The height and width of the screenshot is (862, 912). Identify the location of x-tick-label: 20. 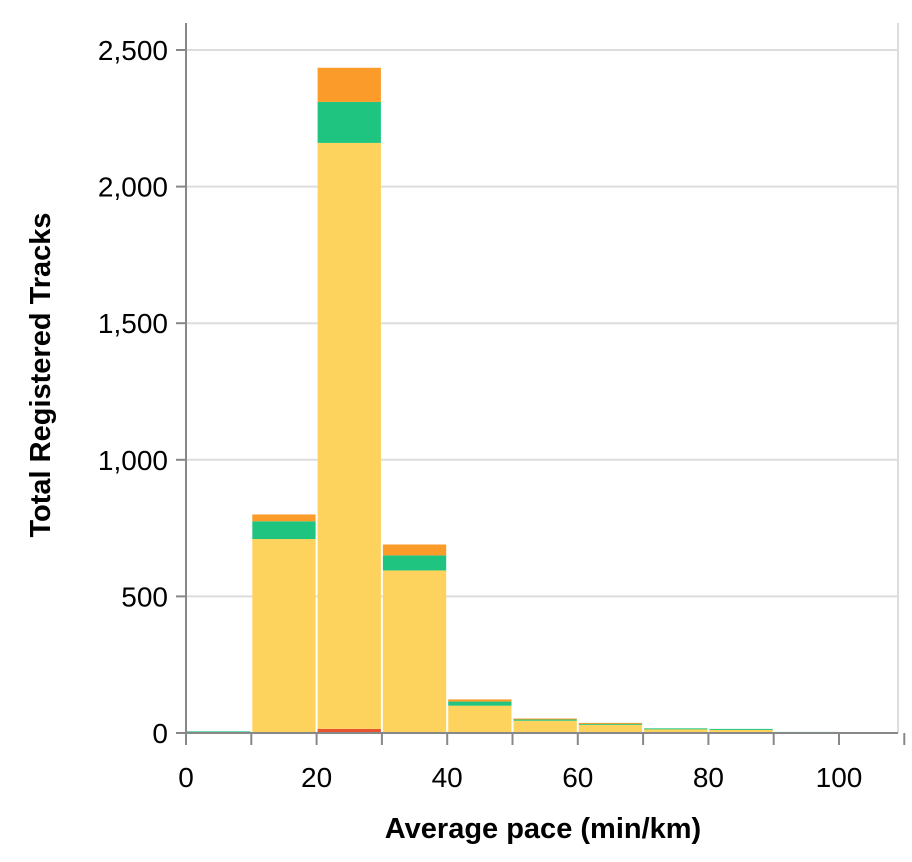
(316, 777).